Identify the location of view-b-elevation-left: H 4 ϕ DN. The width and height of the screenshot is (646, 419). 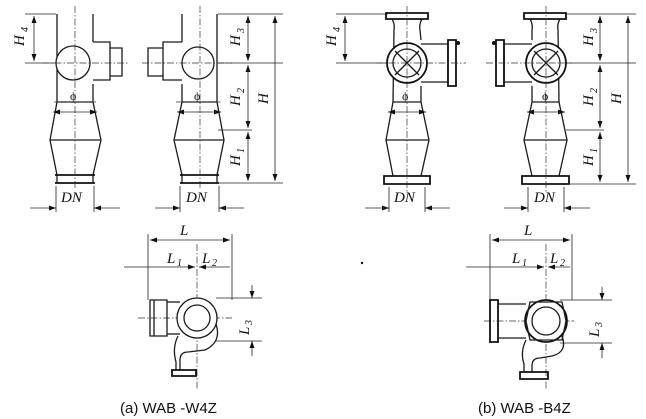
(395, 109).